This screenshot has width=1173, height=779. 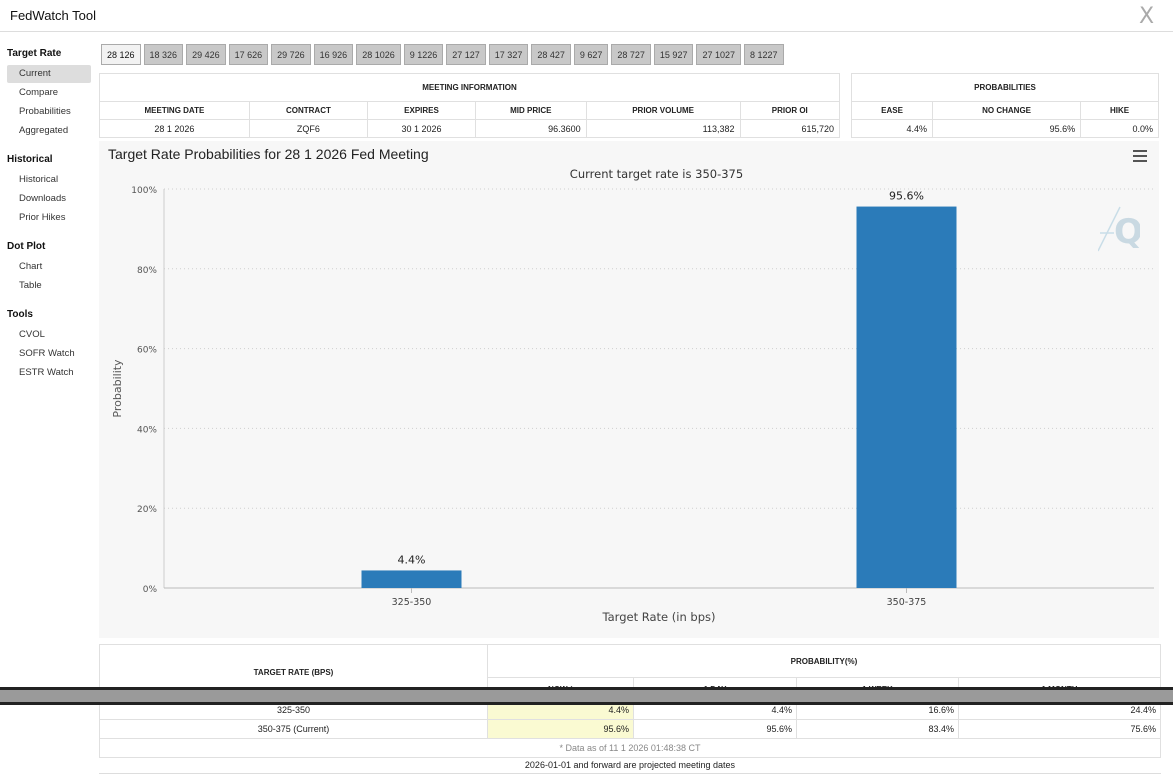 I want to click on y-tick-label: 80%, so click(x=147, y=271).